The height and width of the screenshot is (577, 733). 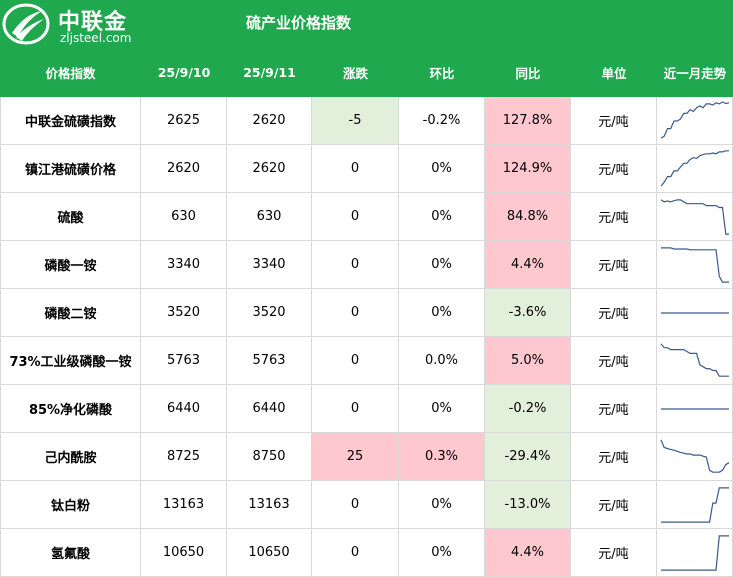 What do you see at coordinates (70, 217) in the screenshot?
I see `row-name: 硫酸` at bounding box center [70, 217].